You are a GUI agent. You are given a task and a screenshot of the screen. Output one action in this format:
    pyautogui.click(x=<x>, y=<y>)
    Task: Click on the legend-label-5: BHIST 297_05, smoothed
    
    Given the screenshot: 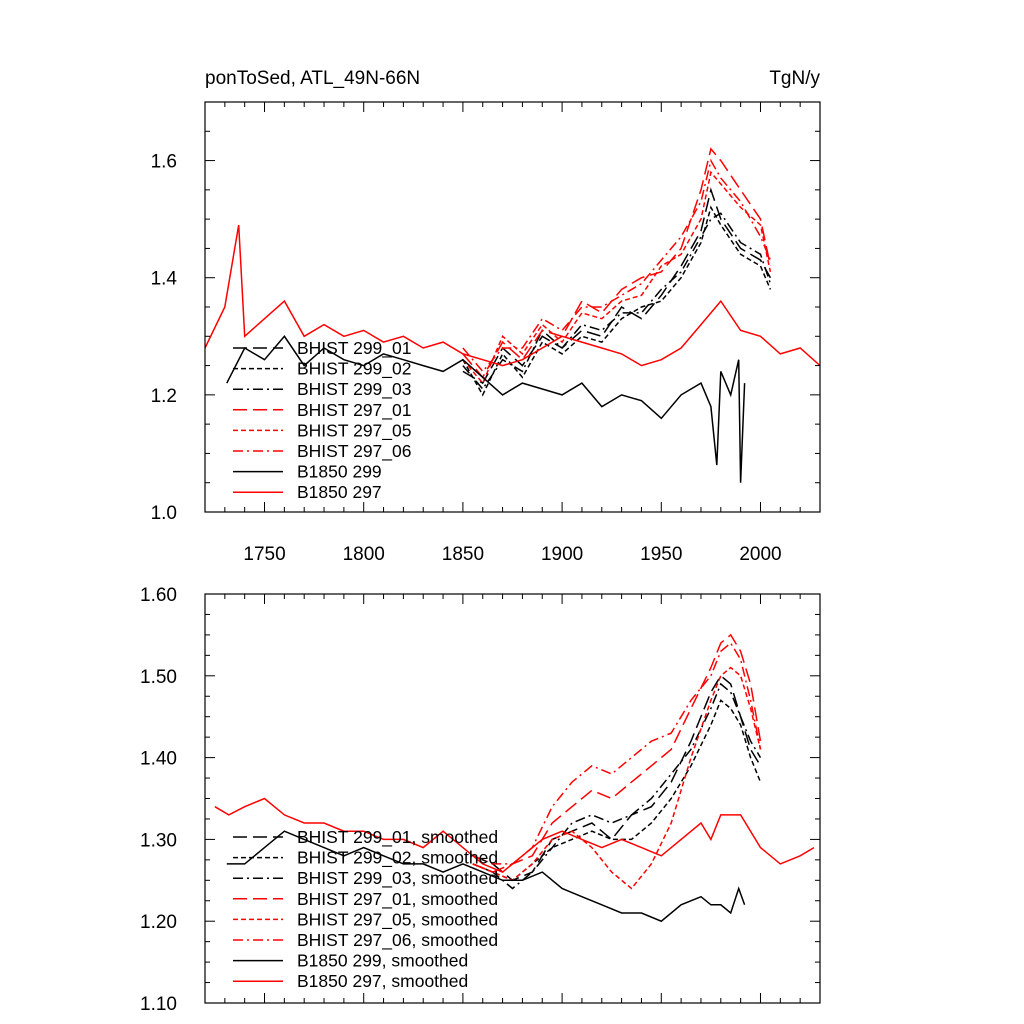 What is the action you would take?
    pyautogui.click(x=397, y=919)
    